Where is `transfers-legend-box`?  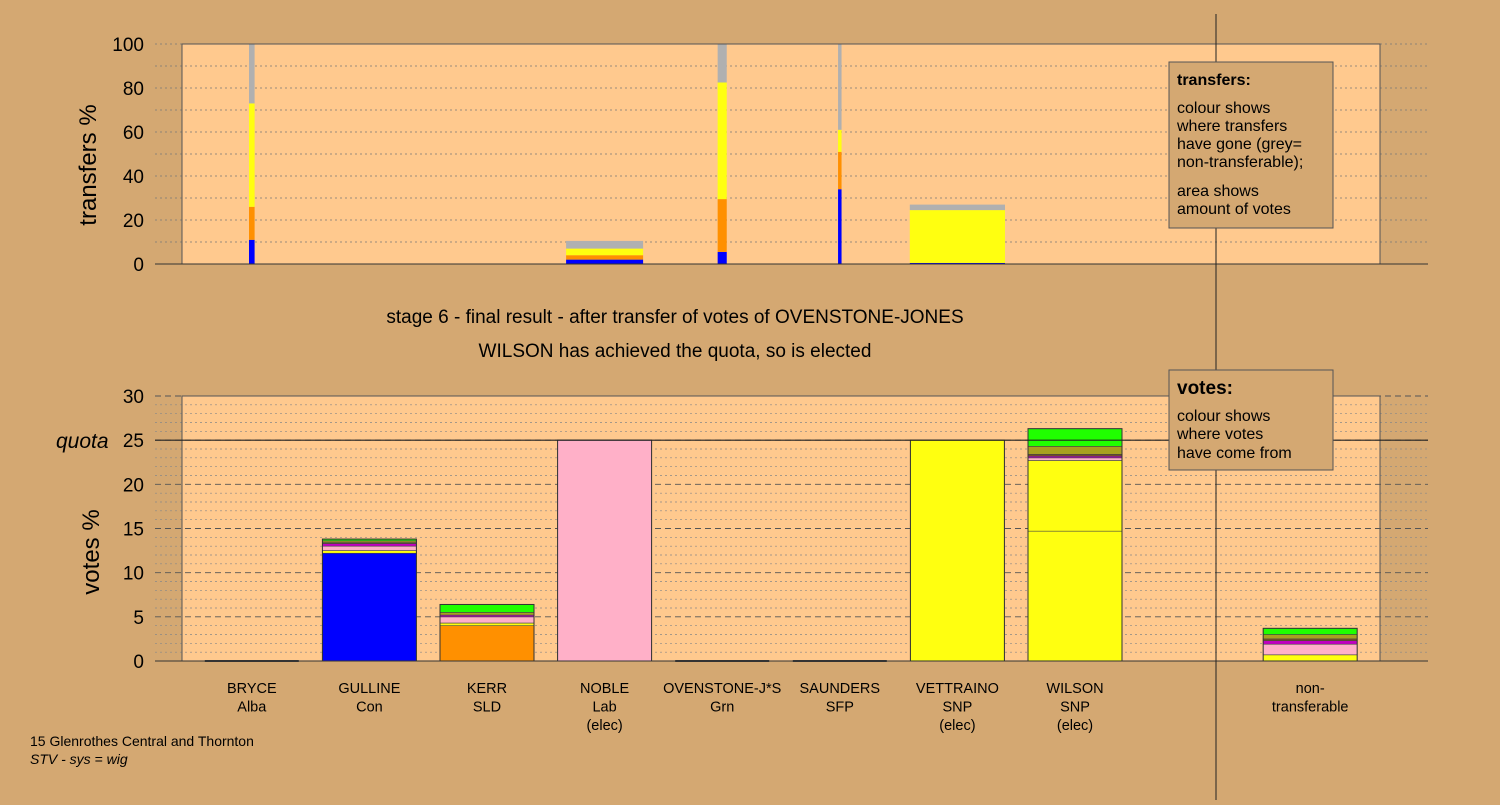 transfers-legend-box is located at coordinates (1251, 145).